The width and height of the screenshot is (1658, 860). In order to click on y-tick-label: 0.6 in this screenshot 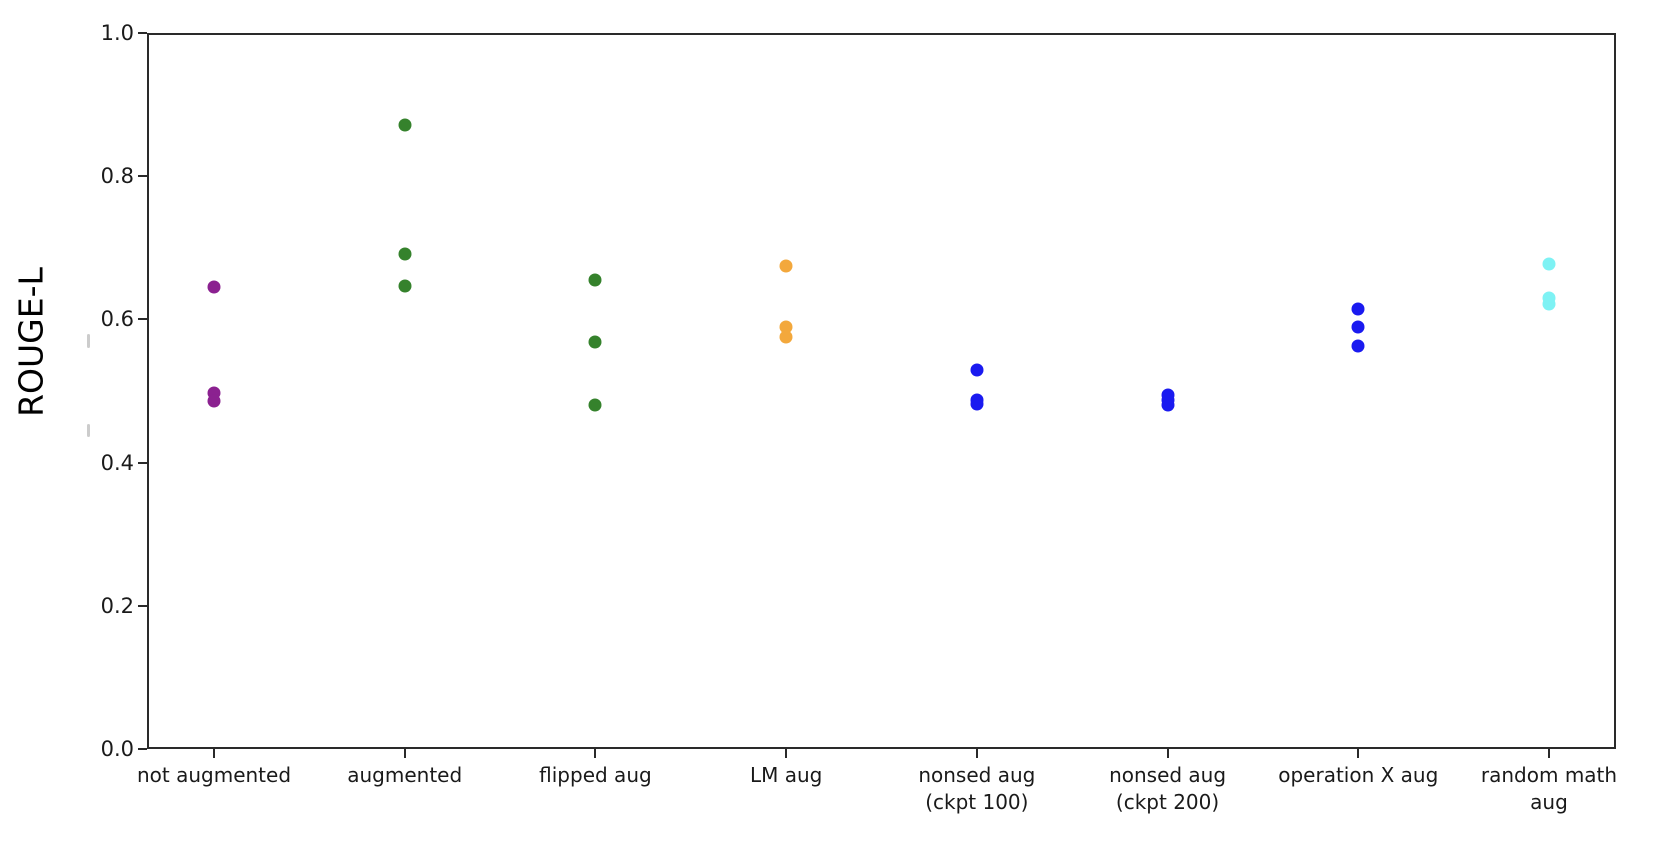, I will do `click(117, 319)`.